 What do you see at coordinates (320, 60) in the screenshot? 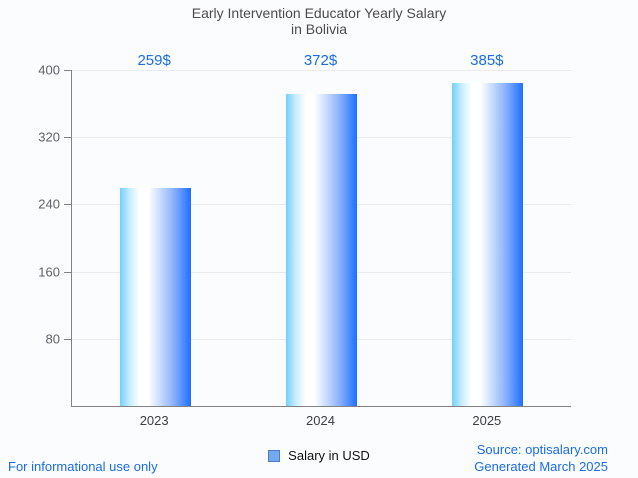
I see `value-label-2024: 372$` at bounding box center [320, 60].